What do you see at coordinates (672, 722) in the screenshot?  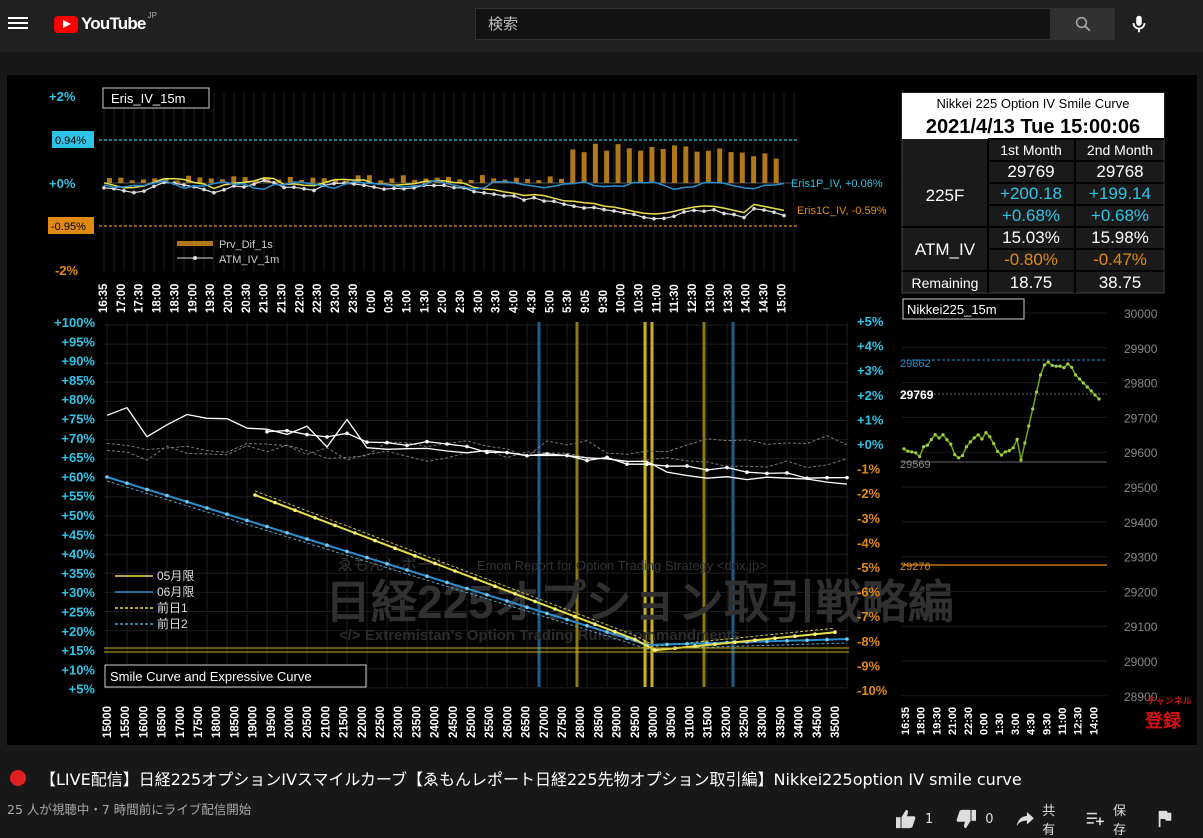 I see `strike-tick: 30500` at bounding box center [672, 722].